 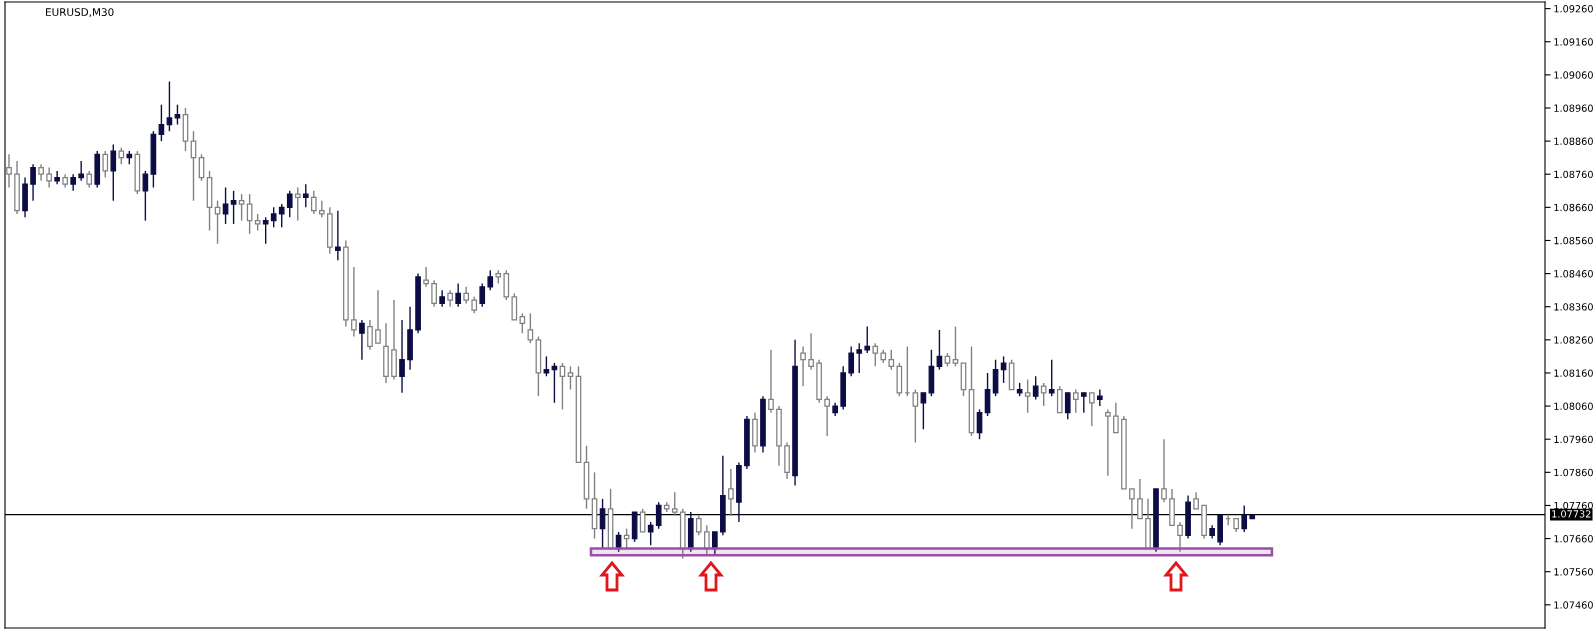 I want to click on y-tick-label: 1.09160, so click(x=1573, y=42).